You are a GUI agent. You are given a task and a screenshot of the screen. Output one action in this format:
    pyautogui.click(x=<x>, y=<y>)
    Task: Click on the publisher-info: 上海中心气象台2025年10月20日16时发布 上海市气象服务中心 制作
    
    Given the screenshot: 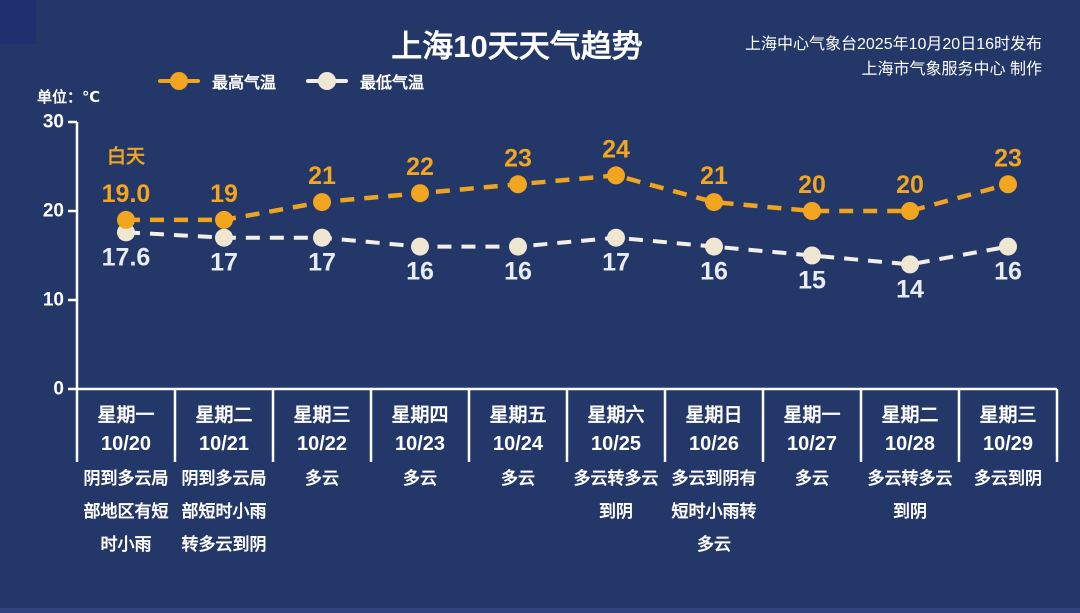 What is the action you would take?
    pyautogui.click(x=893, y=57)
    